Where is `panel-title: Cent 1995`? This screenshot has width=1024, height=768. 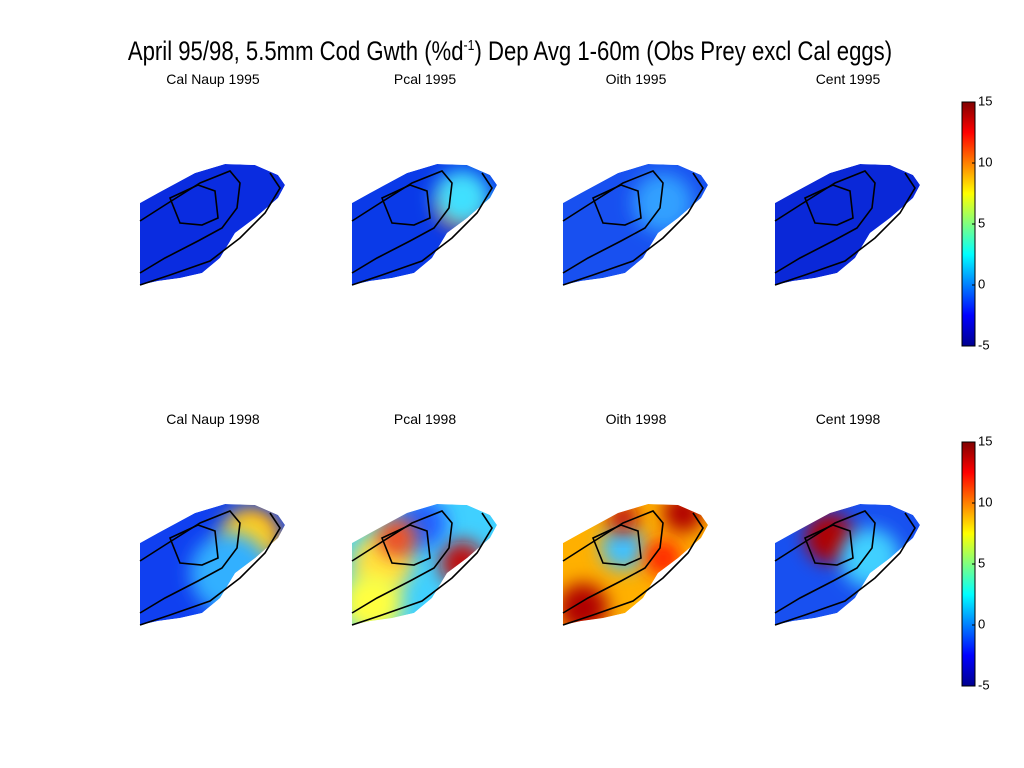 panel-title: Cent 1995 is located at coordinates (848, 79).